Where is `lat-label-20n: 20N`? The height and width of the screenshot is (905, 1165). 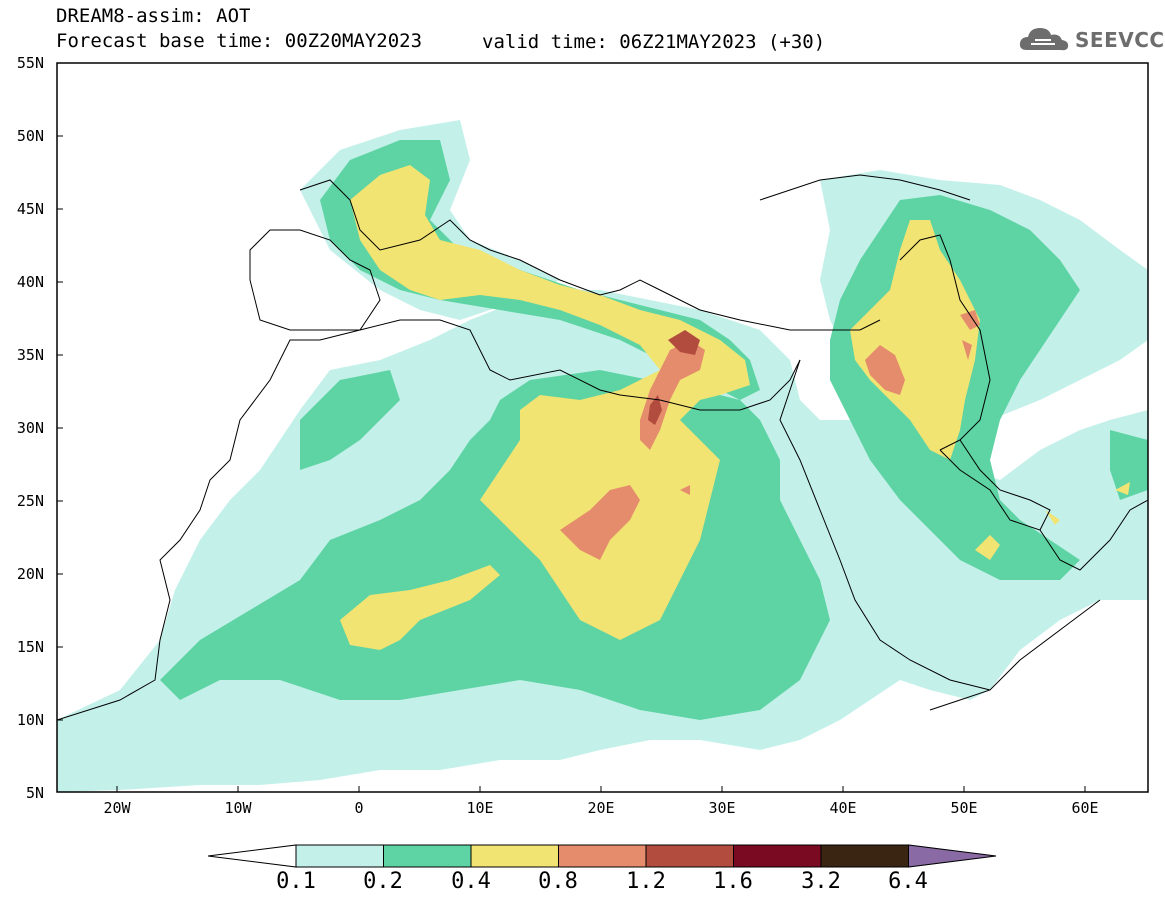
lat-label-20n: 20N is located at coordinates (30, 574).